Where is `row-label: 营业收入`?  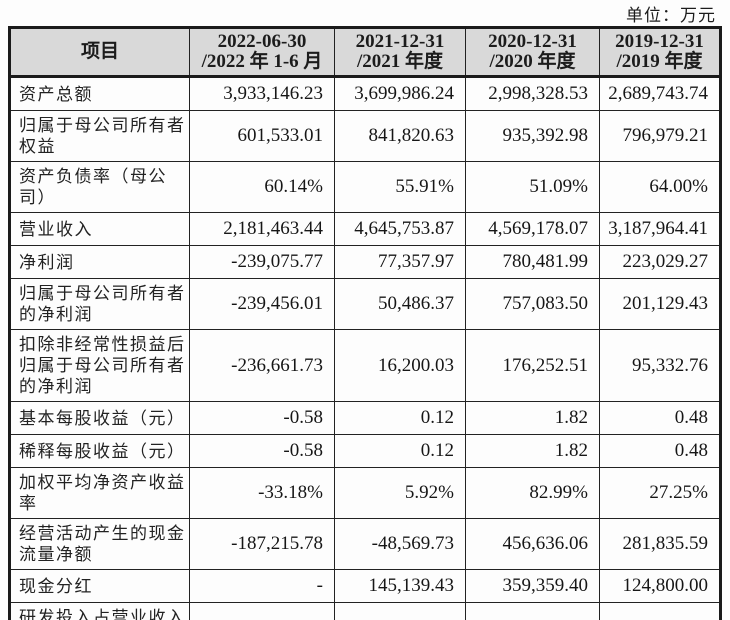 row-label: 营业收入 is located at coordinates (99, 229).